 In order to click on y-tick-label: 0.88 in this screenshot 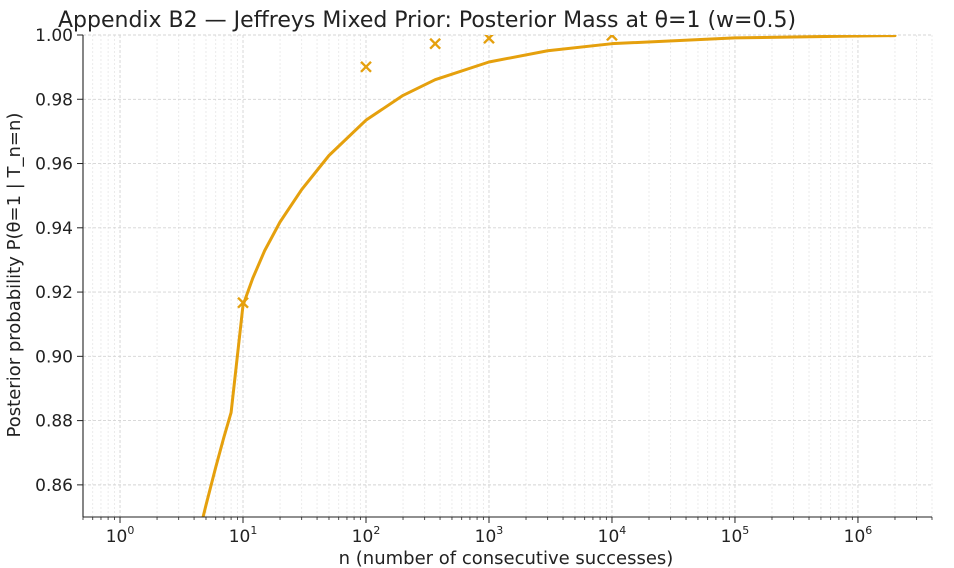, I will do `click(54, 422)`.